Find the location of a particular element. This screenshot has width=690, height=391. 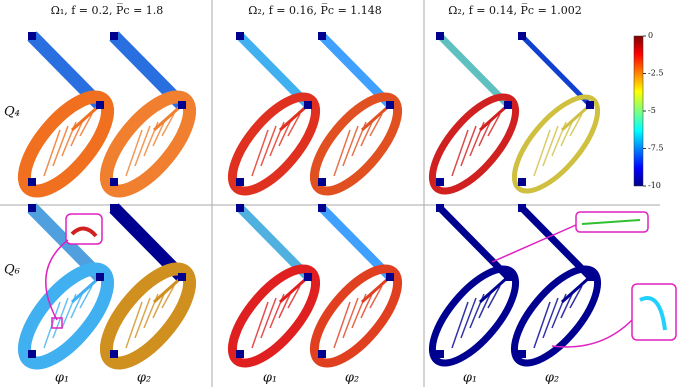

inset-detail is located at coordinates (84, 232).